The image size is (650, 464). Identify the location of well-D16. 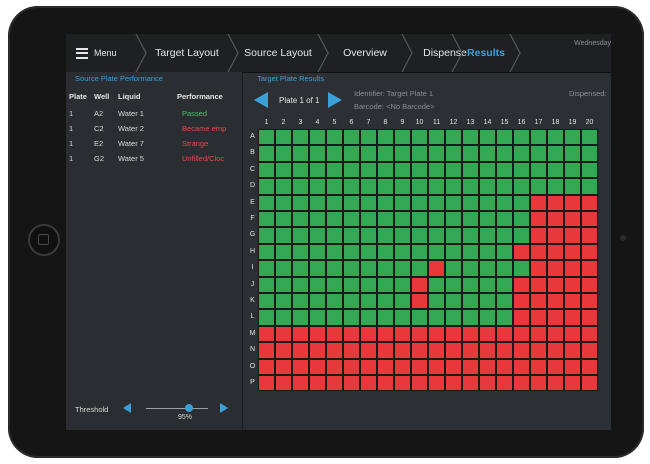
(521, 186).